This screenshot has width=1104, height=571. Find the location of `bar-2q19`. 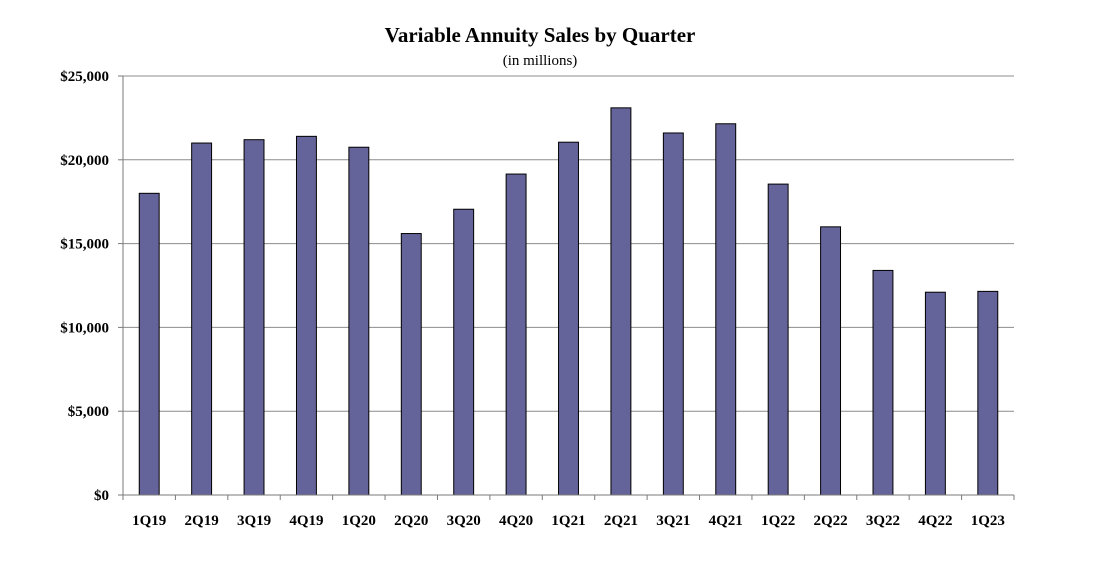

bar-2q19 is located at coordinates (202, 319).